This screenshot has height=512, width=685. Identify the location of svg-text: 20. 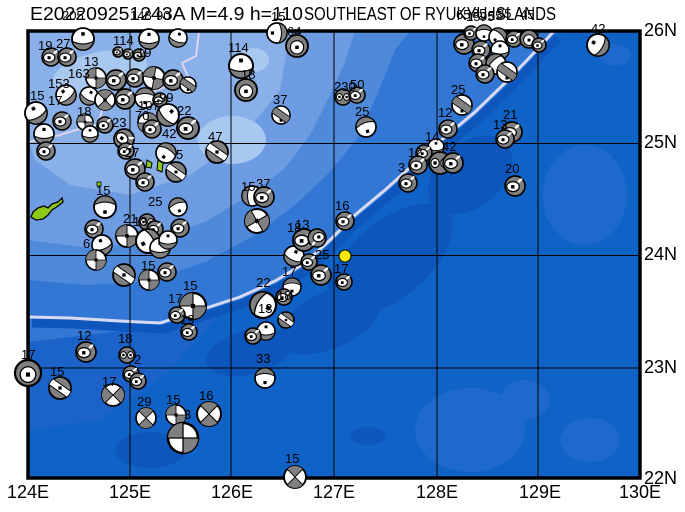
(512, 168).